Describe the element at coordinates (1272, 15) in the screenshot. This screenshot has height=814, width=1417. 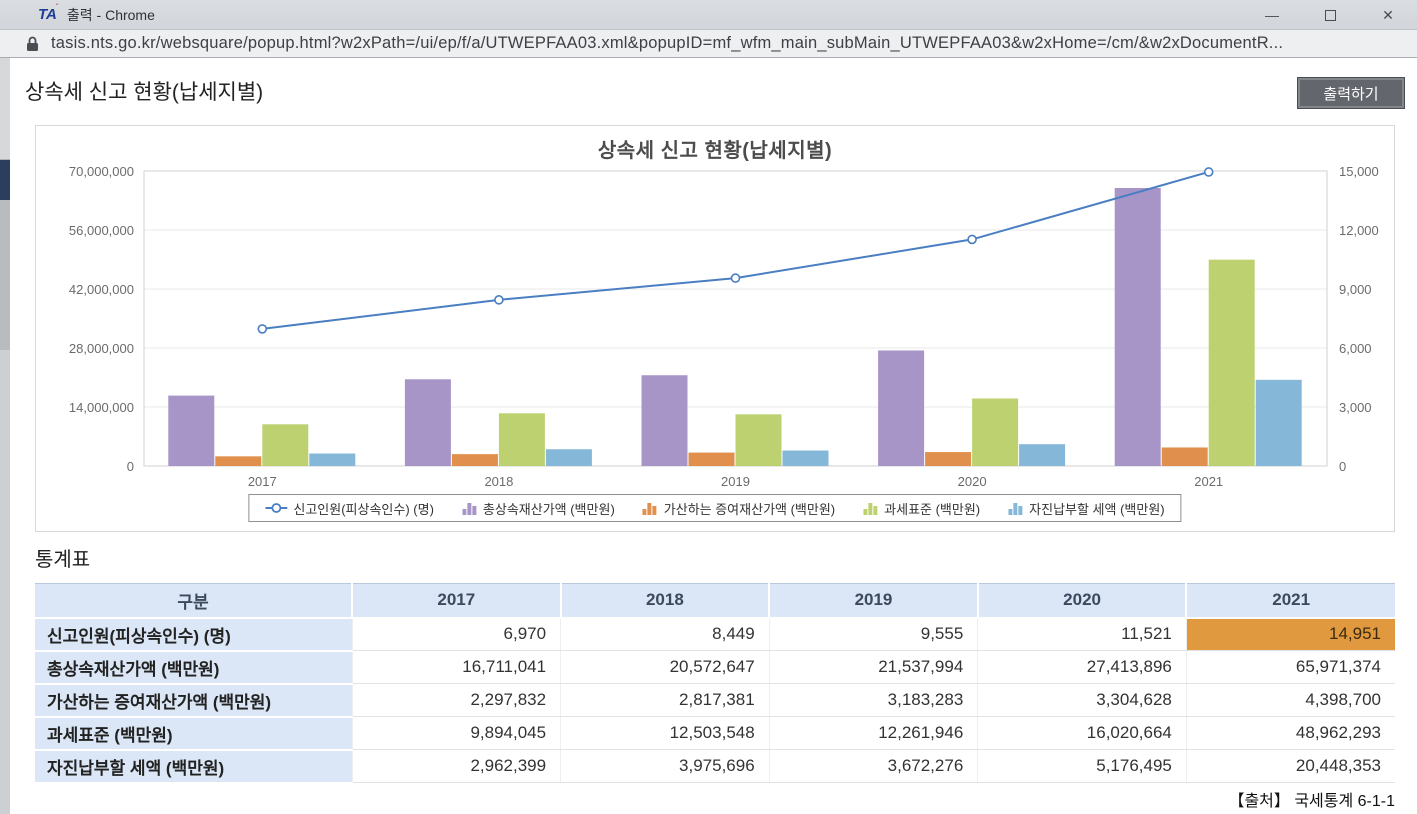
I see `minimize-button: —` at that location.